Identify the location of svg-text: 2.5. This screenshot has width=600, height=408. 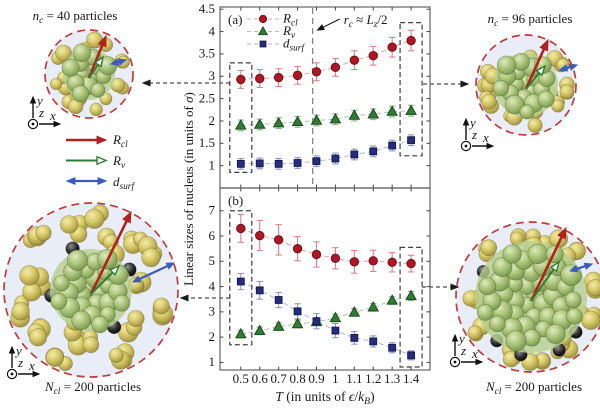
(207, 97).